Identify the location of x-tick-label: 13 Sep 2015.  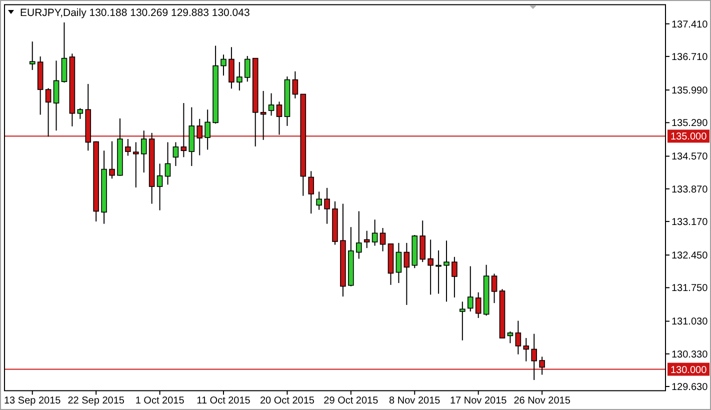
(33, 401).